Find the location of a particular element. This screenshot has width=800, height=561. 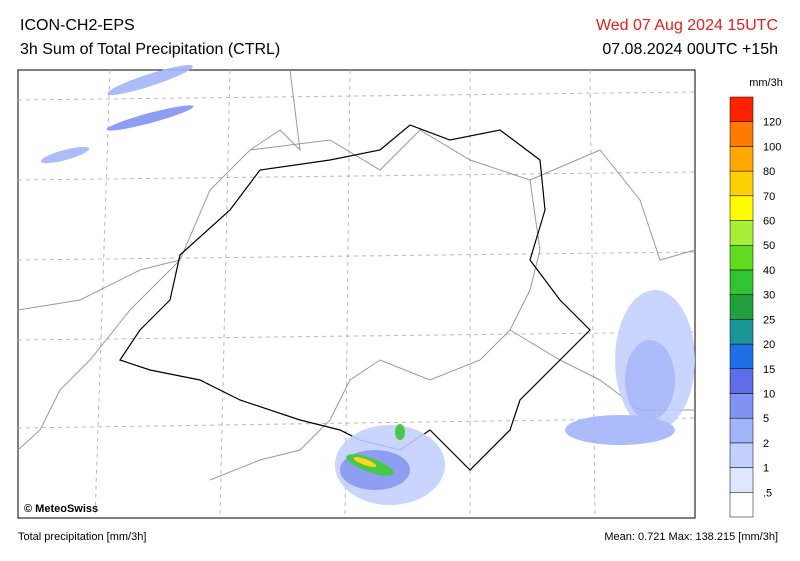

colorbar-label: 80 is located at coordinates (769, 172).